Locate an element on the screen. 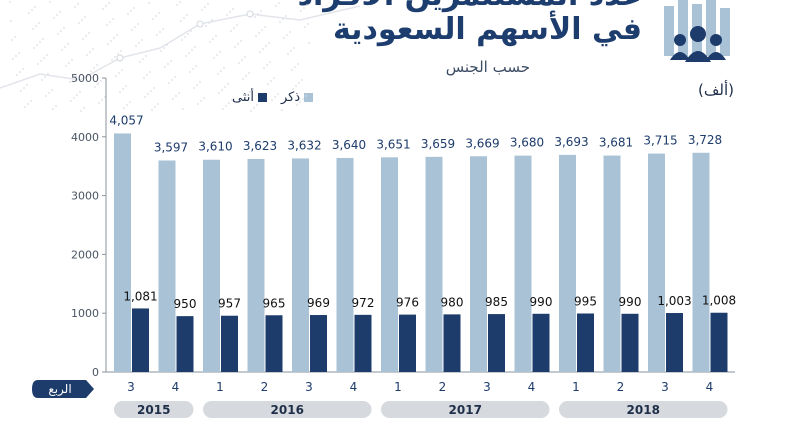 The height and width of the screenshot is (446, 792). legend-item-male: ذكر is located at coordinates (297, 97).